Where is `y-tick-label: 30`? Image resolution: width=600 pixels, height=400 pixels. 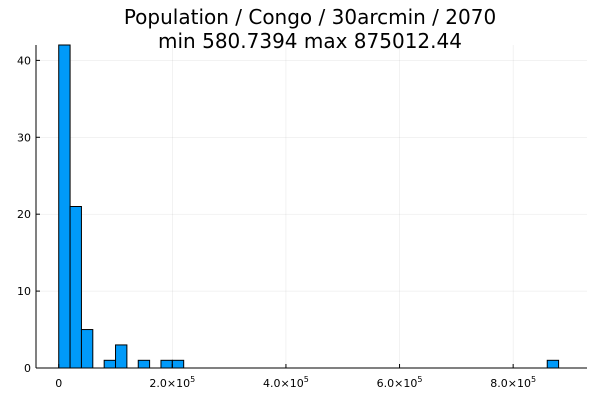 y-tick-label: 30 is located at coordinates (24, 137).